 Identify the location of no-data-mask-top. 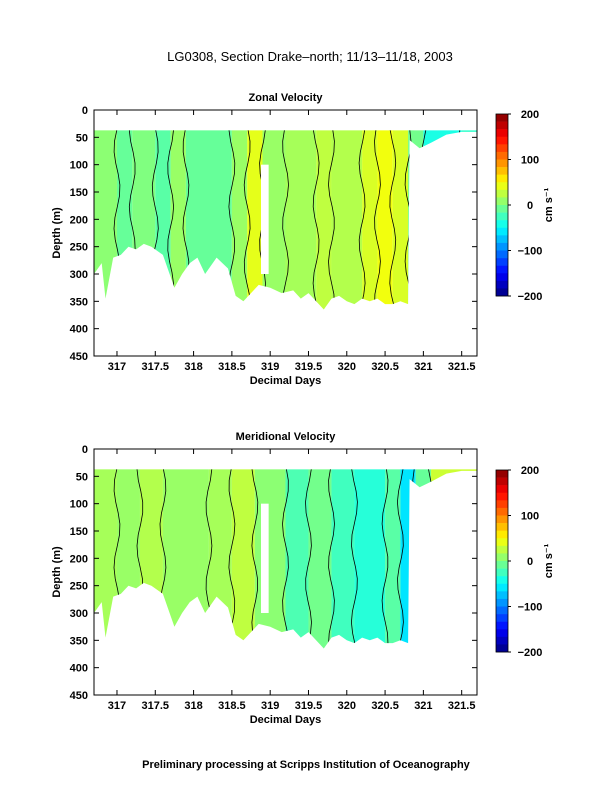
(285, 120).